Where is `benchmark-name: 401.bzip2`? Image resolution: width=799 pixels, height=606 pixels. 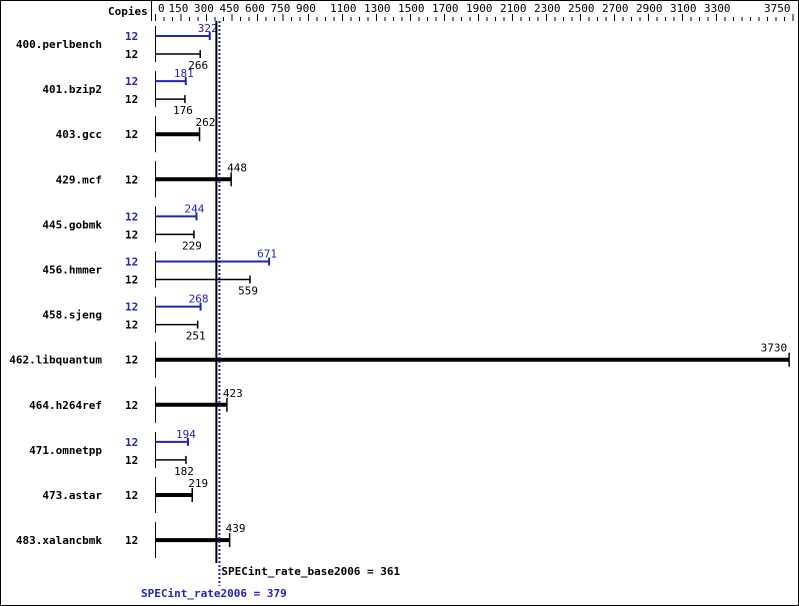 benchmark-name: 401.bzip2 is located at coordinates (72, 89).